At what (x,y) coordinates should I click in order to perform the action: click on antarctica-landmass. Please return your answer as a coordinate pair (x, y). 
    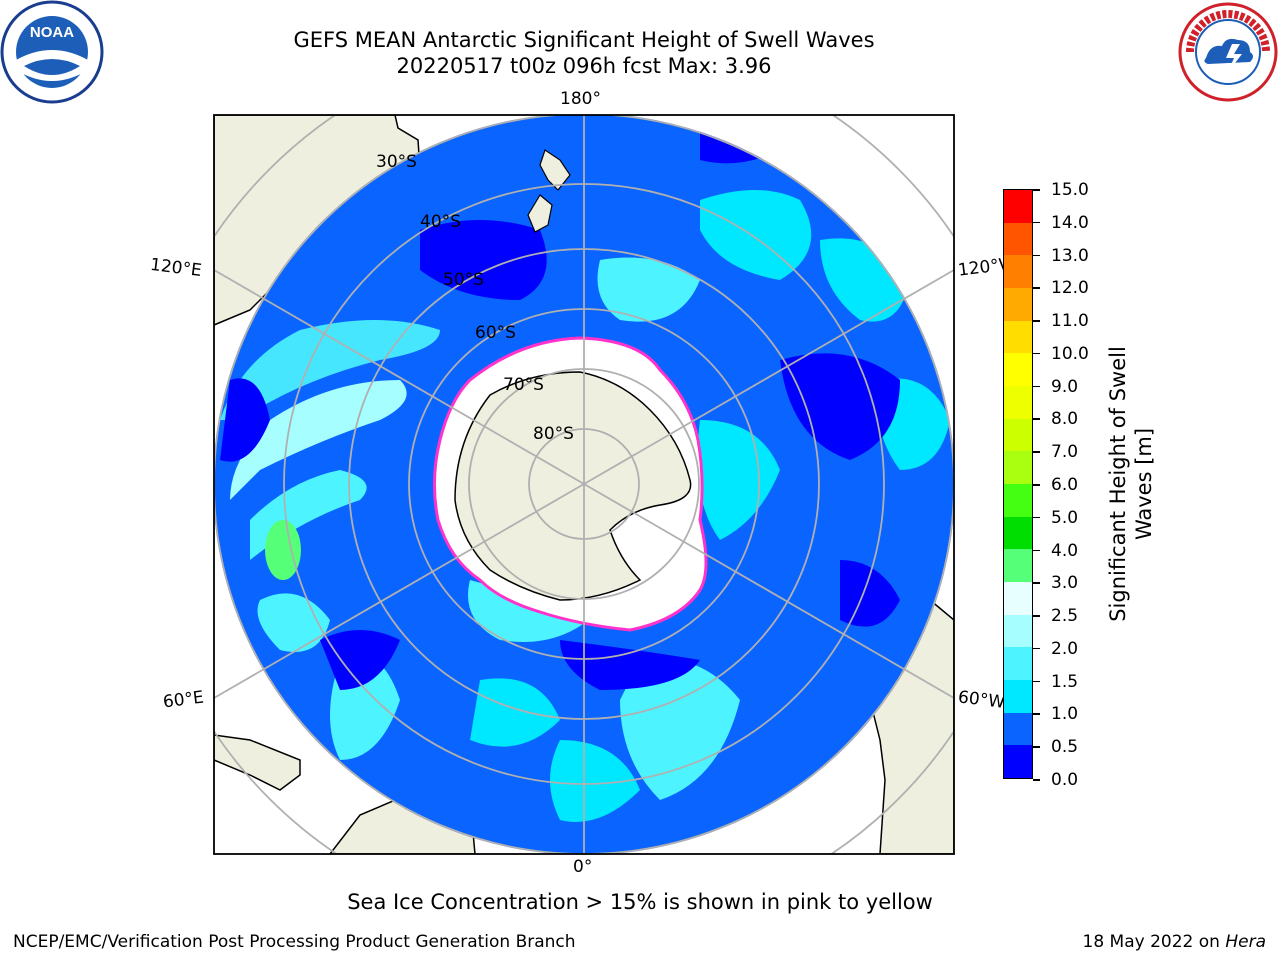
    Looking at the image, I should click on (573, 486).